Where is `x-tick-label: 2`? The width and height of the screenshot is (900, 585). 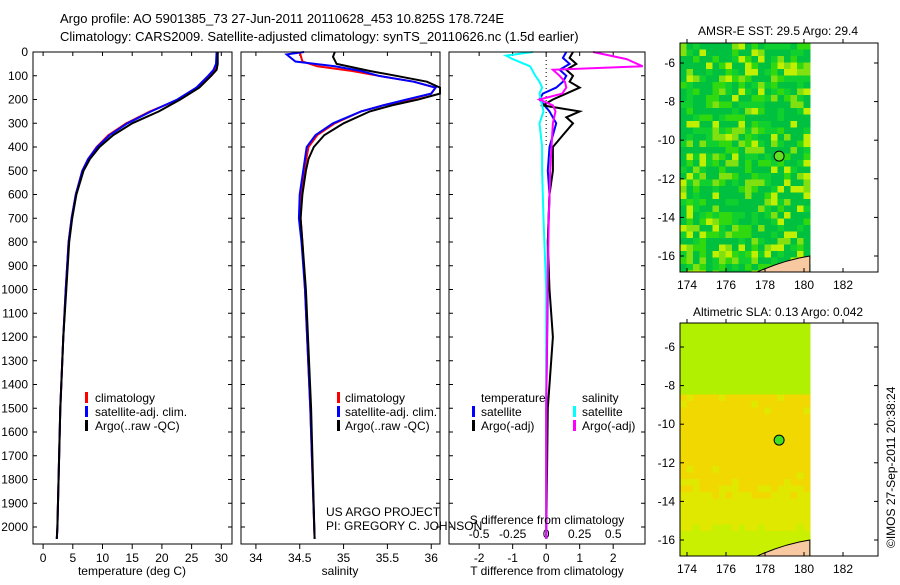
x-tick-label: 2 is located at coordinates (613, 558).